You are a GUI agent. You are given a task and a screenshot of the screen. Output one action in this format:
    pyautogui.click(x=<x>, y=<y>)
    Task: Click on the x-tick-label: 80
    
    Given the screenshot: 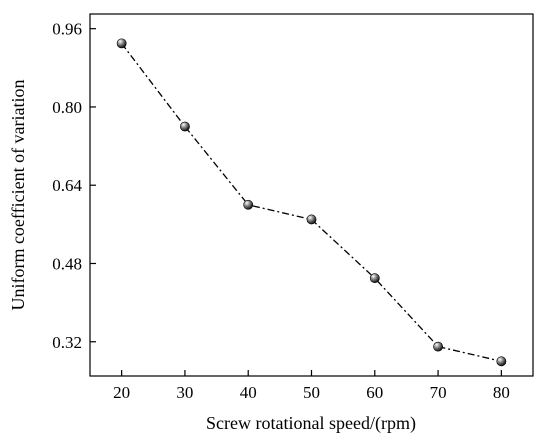 What is the action you would take?
    pyautogui.click(x=501, y=392)
    